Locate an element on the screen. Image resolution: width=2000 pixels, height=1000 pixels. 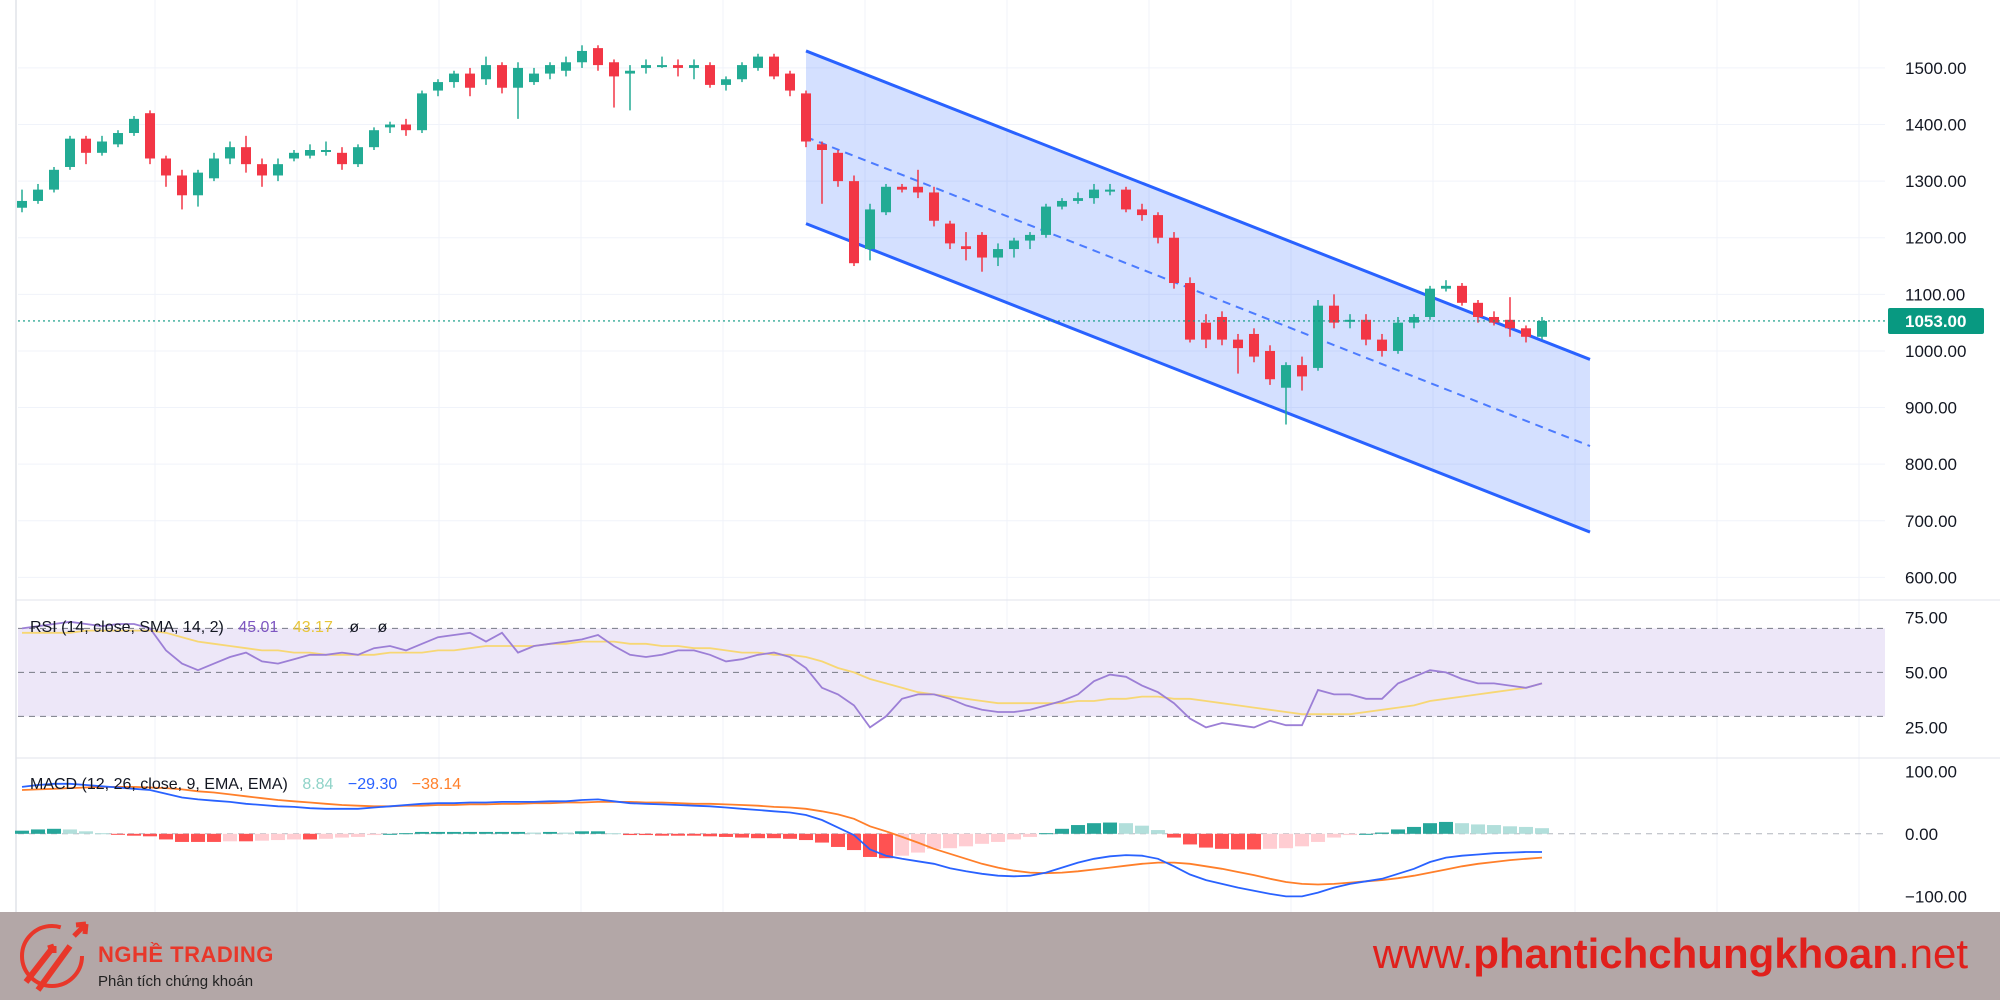
price-tick-label: 800.00 is located at coordinates (1931, 464).